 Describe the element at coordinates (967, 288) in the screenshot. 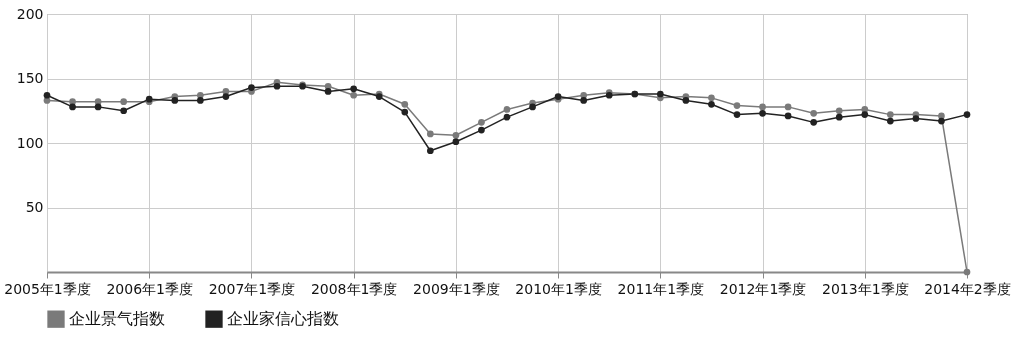

I see `x-tick-label: 2014年2季度` at that location.